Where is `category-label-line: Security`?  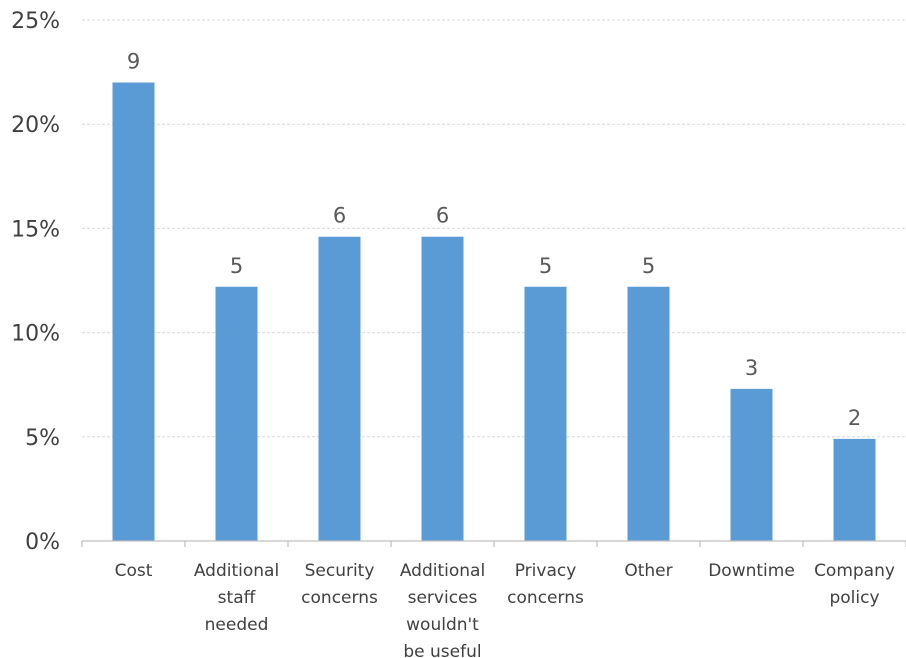
category-label-line: Security is located at coordinates (340, 571).